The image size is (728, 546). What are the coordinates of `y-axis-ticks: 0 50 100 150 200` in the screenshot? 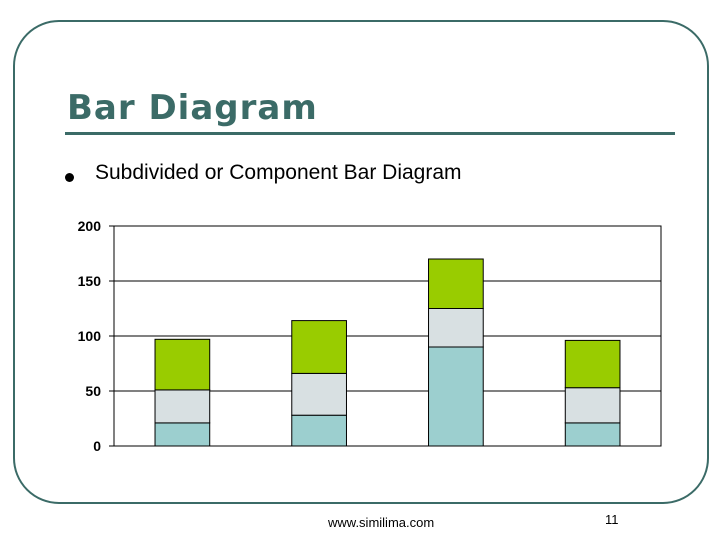 It's located at (96, 336).